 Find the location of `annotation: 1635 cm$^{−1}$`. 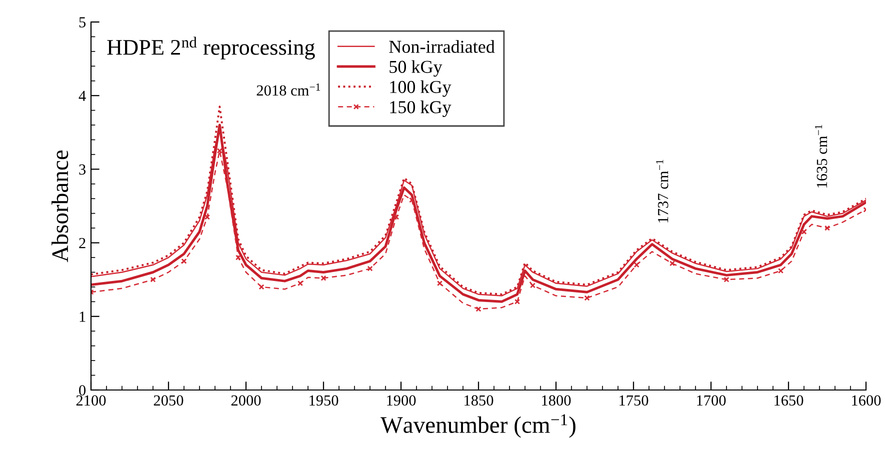

annotation: 1635 cm$^{−1}$ is located at coordinates (821, 156).